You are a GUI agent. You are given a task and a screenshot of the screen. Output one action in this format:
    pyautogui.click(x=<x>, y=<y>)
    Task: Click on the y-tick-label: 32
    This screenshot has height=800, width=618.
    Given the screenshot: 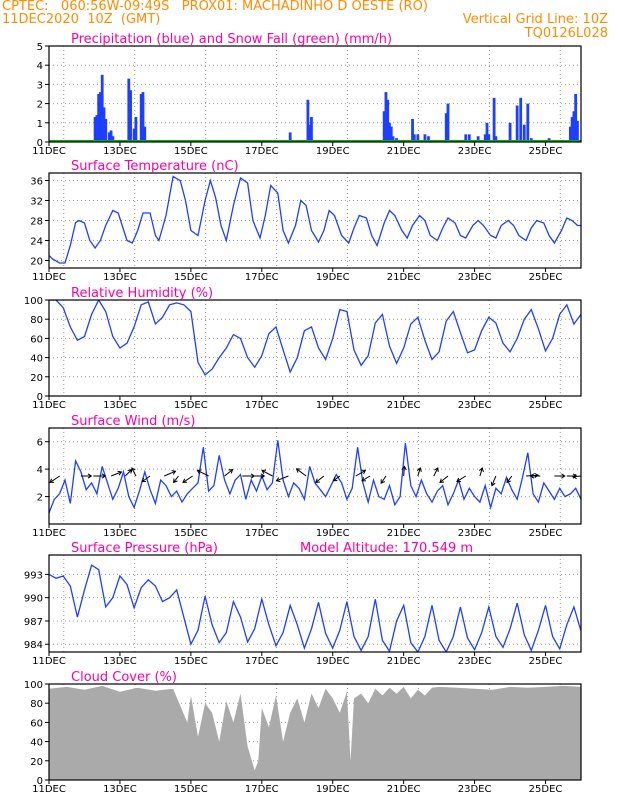 What is the action you would take?
    pyautogui.click(x=36, y=202)
    